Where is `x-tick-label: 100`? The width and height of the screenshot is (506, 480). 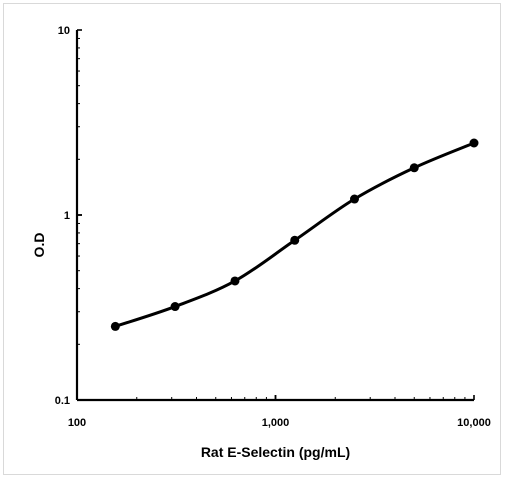 x-tick-label: 100 is located at coordinates (77, 423).